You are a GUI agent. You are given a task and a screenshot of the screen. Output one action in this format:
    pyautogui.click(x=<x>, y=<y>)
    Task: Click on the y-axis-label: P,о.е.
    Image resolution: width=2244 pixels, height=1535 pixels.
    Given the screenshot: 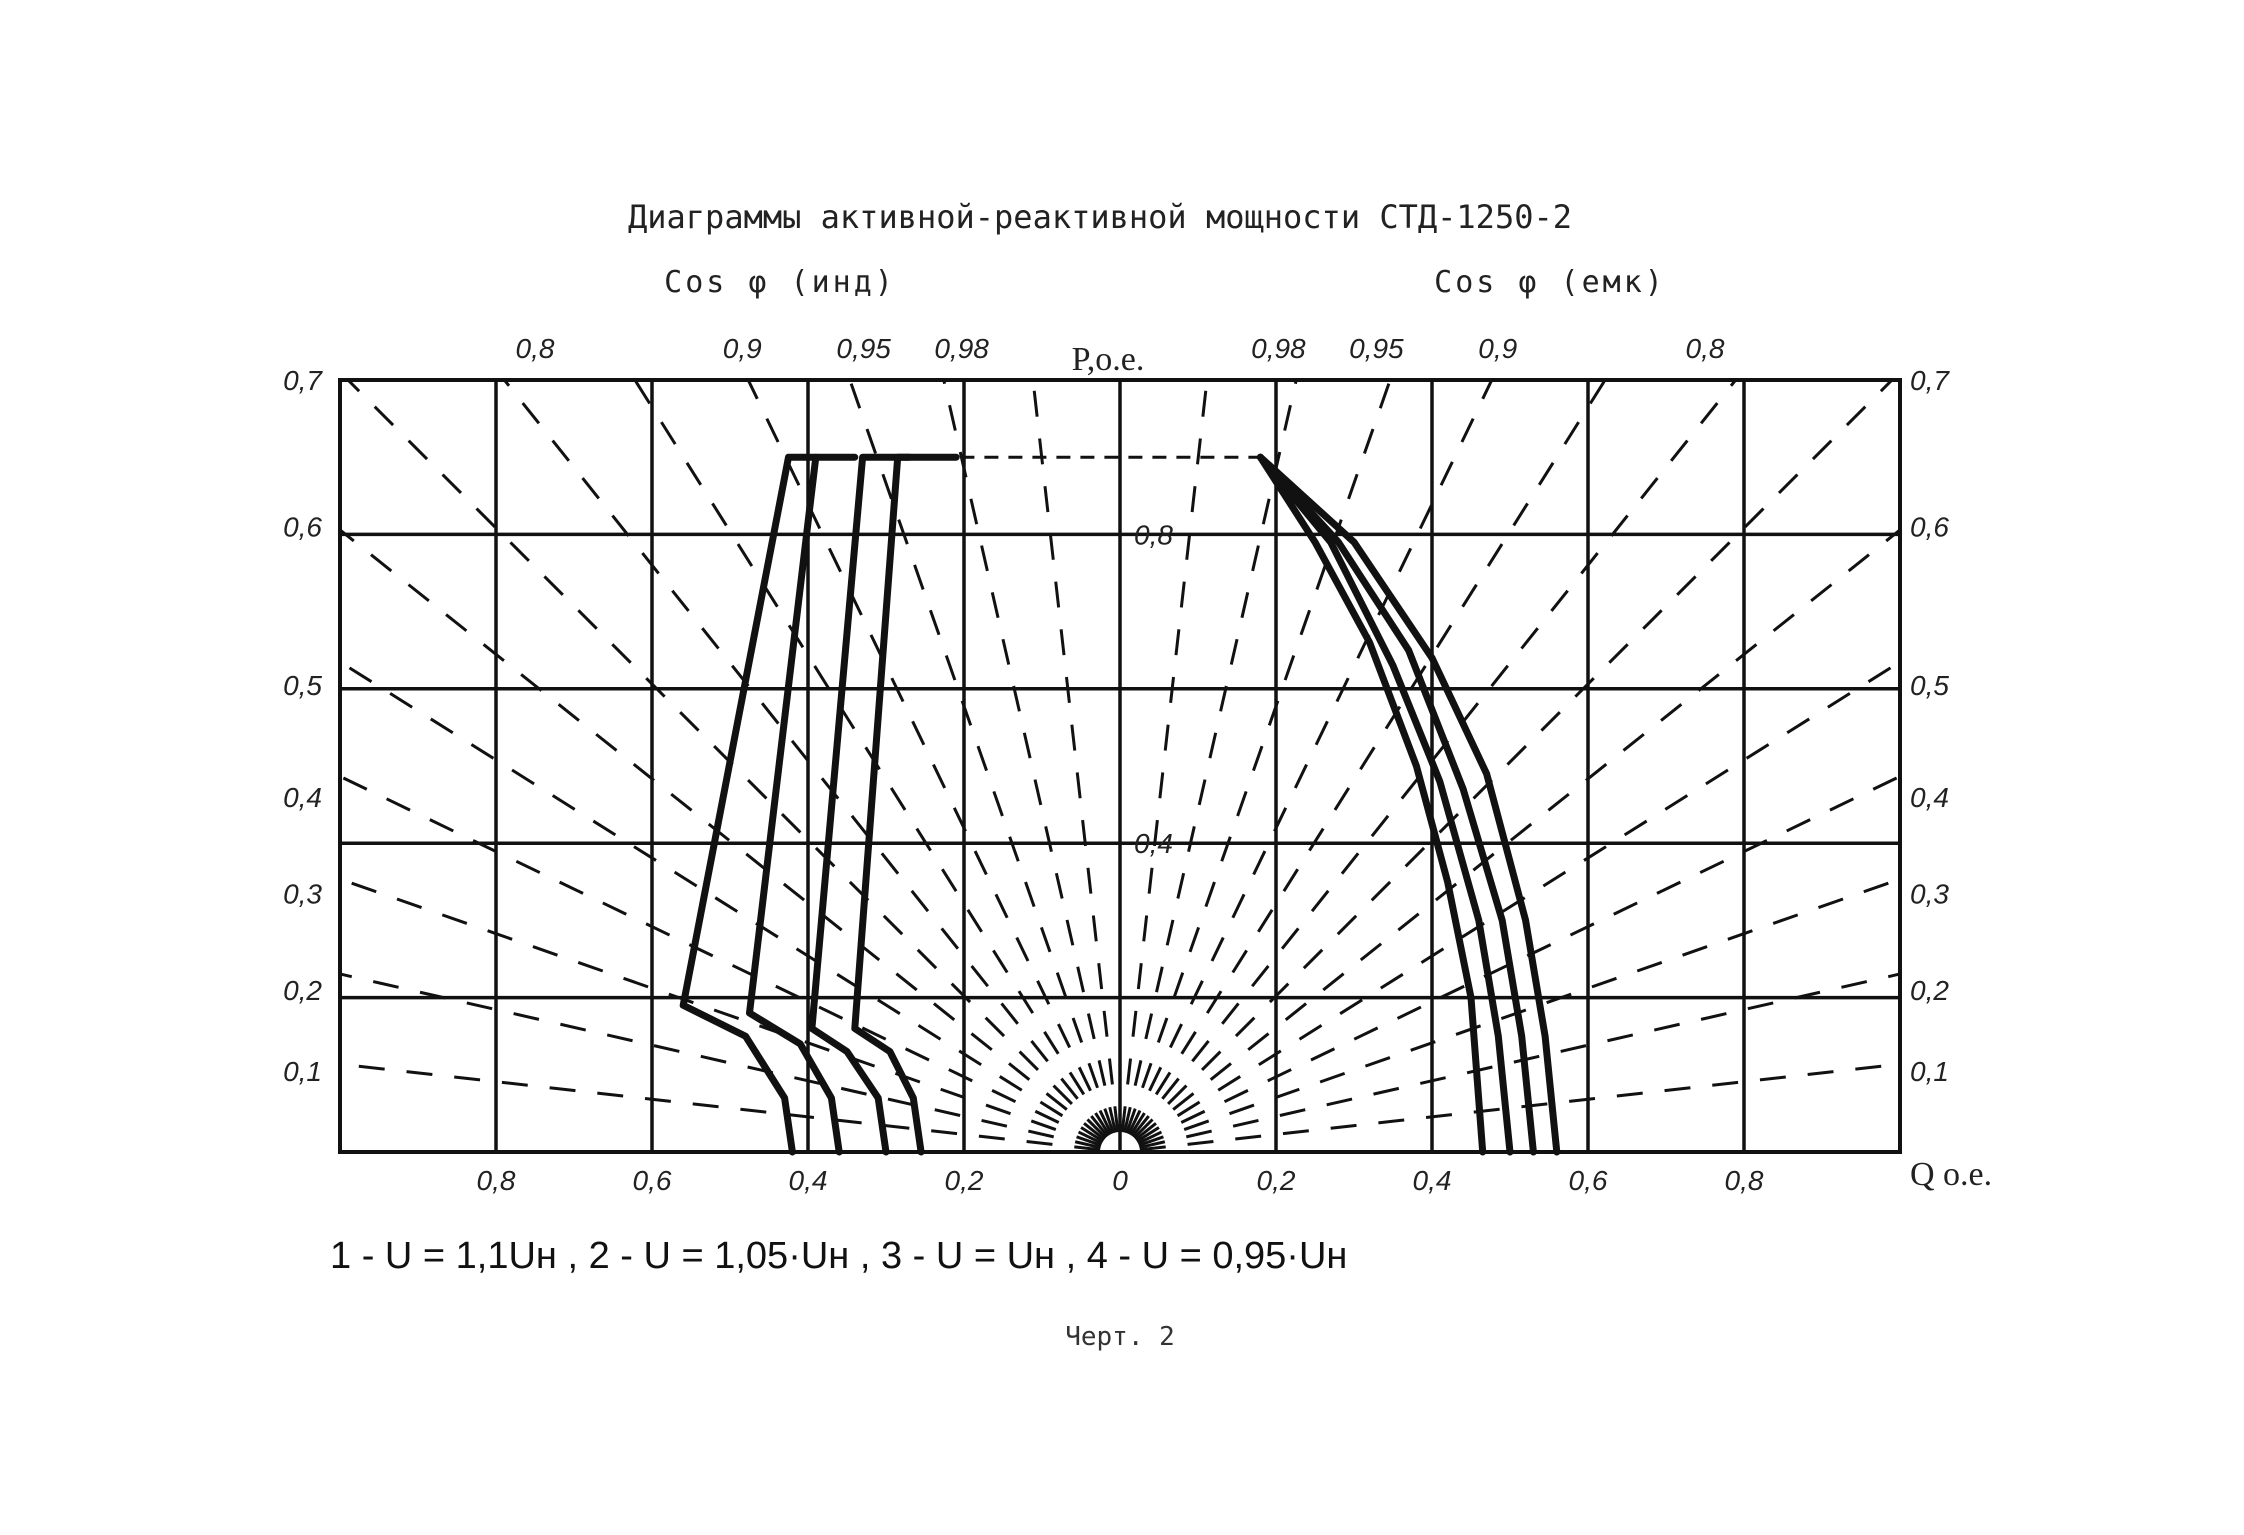 What is the action you would take?
    pyautogui.click(x=1108, y=359)
    